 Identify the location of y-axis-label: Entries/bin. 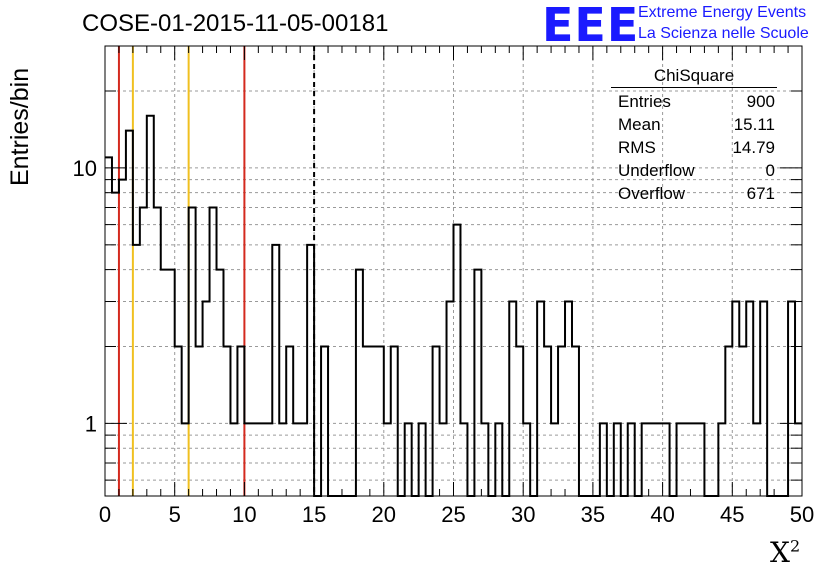
(20, 126).